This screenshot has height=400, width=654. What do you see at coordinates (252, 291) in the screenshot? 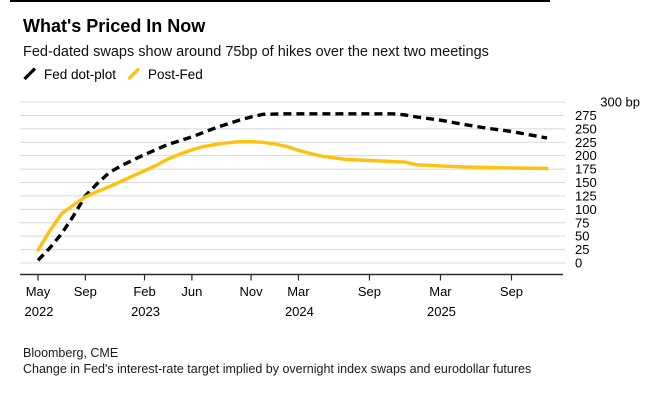
I see `x-axis-month-label: Nov` at bounding box center [252, 291].